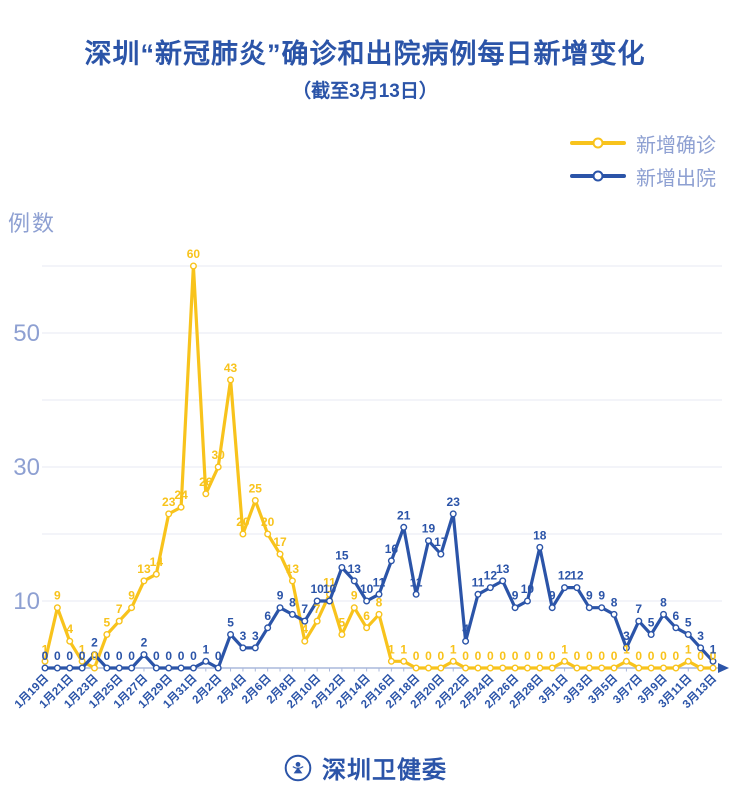 This screenshot has width=730, height=800. What do you see at coordinates (365, 54) in the screenshot?
I see `page-title: 深圳“新冠肺炎”确诊和出院病例每日新增变化` at bounding box center [365, 54].